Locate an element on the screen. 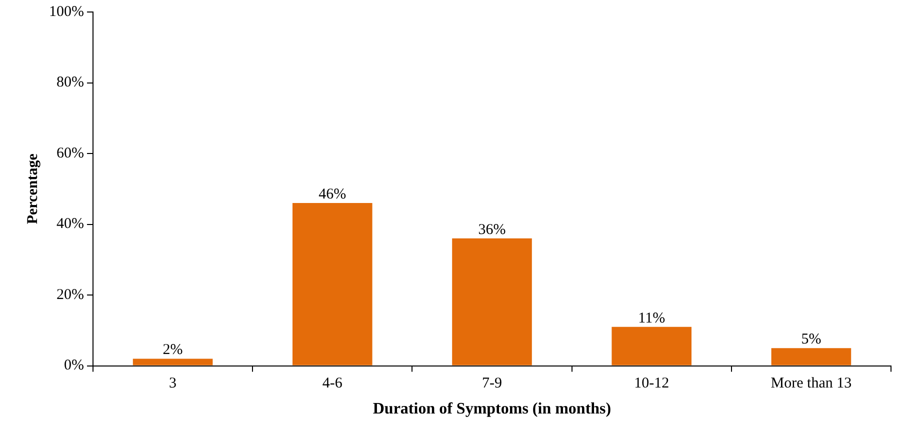 This screenshot has height=427, width=899. x-tick-label: 4-6 is located at coordinates (332, 384).